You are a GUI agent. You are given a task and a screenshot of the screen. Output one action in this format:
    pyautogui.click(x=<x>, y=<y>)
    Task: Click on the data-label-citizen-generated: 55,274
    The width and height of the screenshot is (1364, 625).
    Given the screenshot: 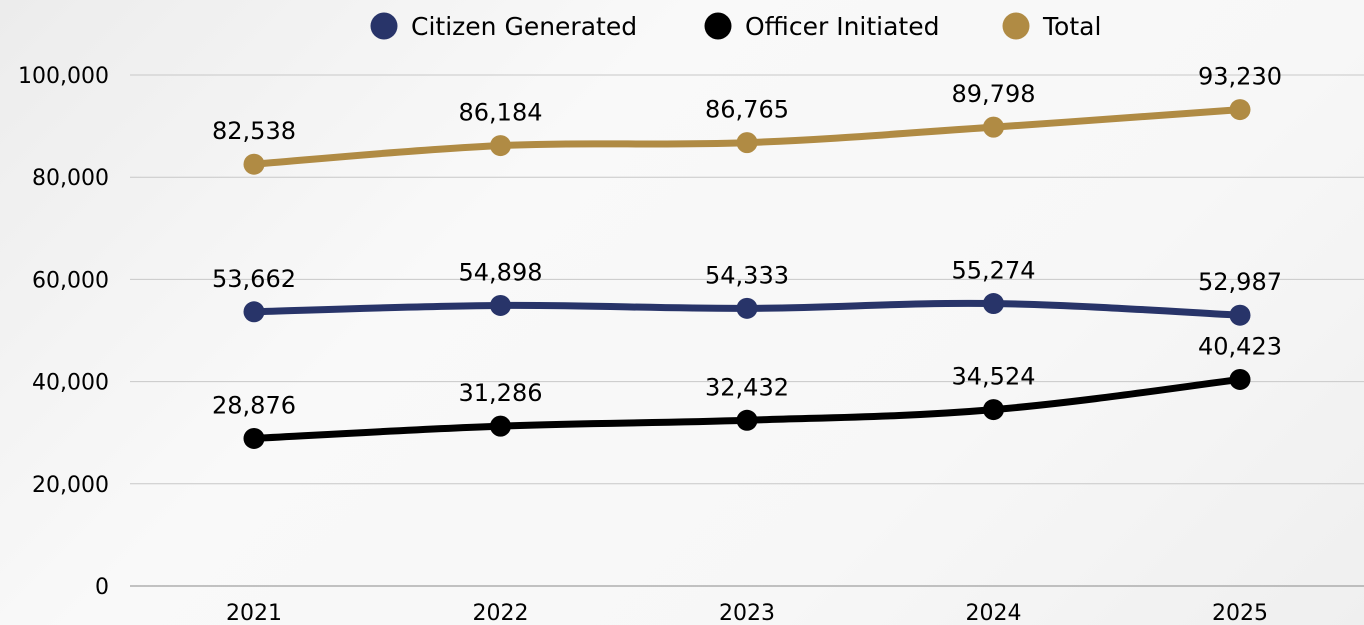 What is the action you would take?
    pyautogui.click(x=994, y=271)
    